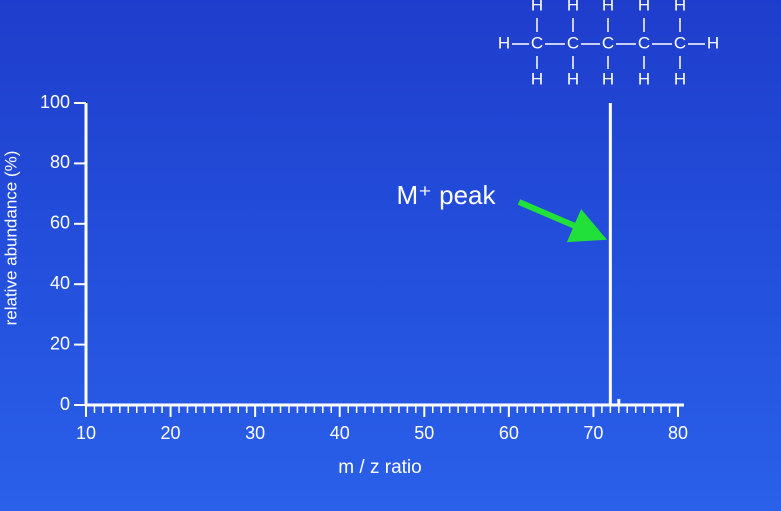 Image resolution: width=781 pixels, height=511 pixels. What do you see at coordinates (60, 343) in the screenshot?
I see `y-tick-label: 20` at bounding box center [60, 343].